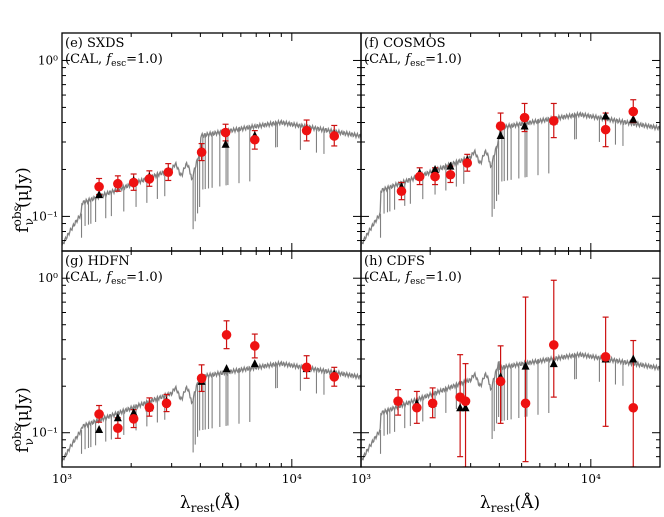 The height and width of the screenshot is (517, 664). What do you see at coordinates (510, 503) in the screenshot?
I see `x-axis-title-right: λrest(Å)` at bounding box center [510, 503].